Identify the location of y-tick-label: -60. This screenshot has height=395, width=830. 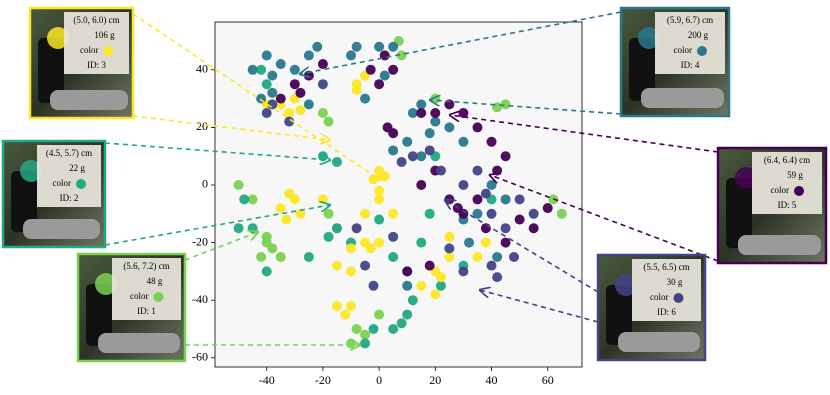
(200, 357).